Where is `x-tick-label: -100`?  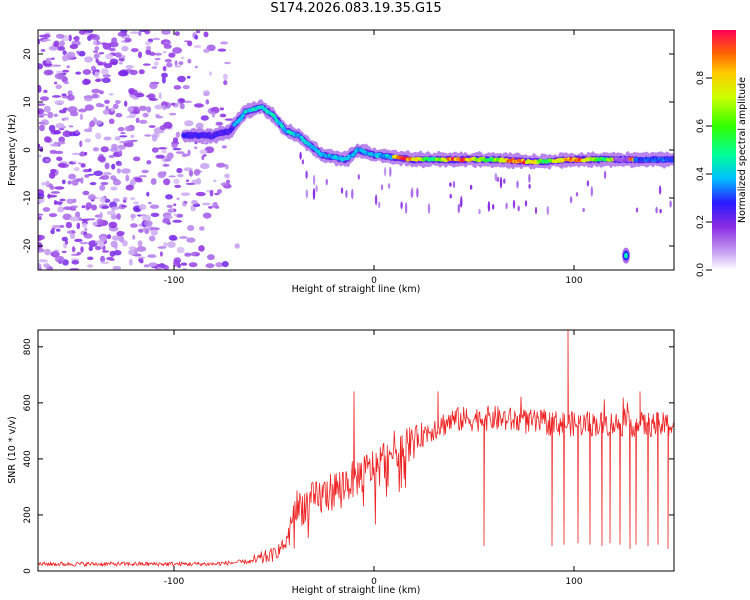 x-tick-label: -100 is located at coordinates (174, 582).